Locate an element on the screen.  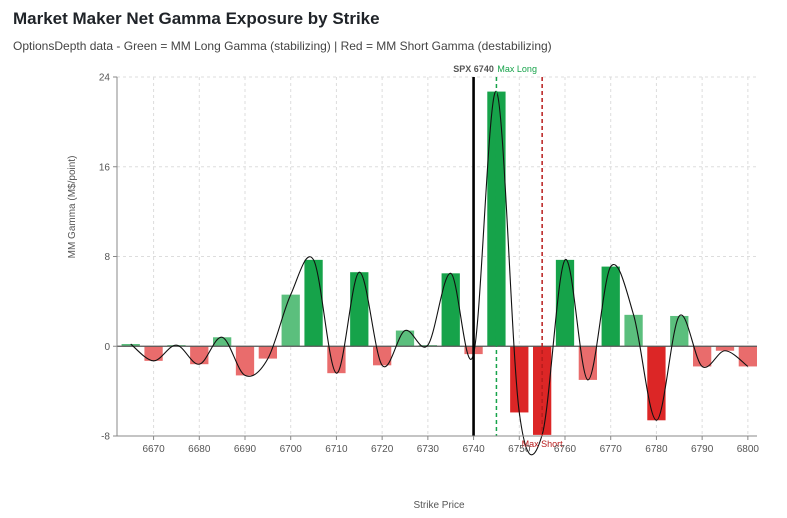
y-tick-label: 8 is located at coordinates (107, 257).